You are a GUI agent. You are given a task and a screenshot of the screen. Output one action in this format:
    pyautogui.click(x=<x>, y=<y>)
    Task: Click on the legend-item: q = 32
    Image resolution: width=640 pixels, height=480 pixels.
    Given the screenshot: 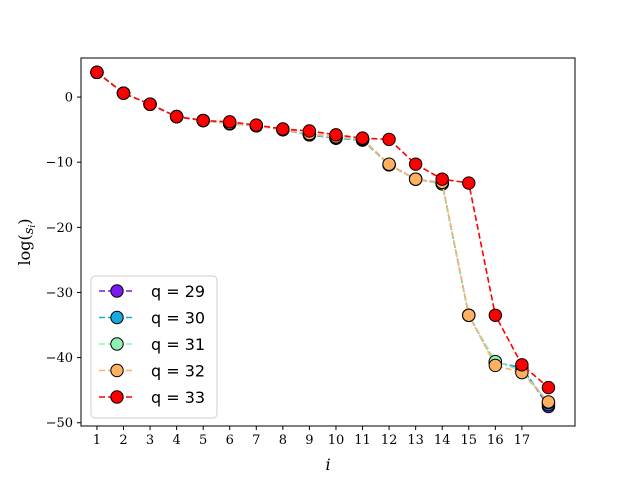 What is the action you would take?
    pyautogui.click(x=152, y=371)
    